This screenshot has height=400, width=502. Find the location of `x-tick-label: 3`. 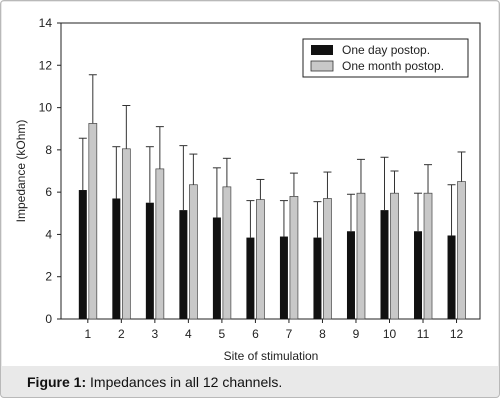

x-tick-label: 3 is located at coordinates (155, 334).